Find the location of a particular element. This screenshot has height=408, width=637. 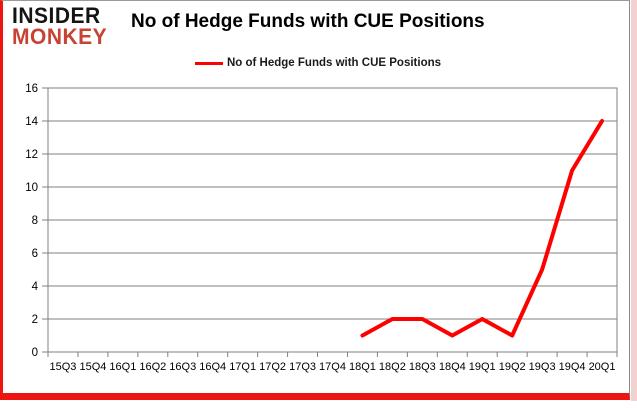

legend: No of Hedge Funds with CUE Positions is located at coordinates (318, 63).